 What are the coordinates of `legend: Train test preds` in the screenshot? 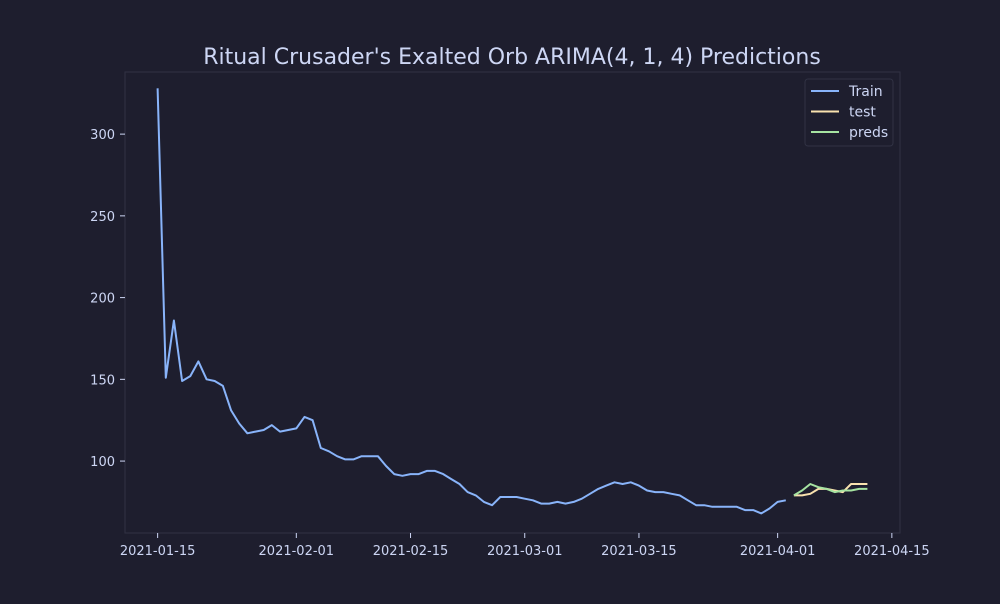 It's located at (849, 112).